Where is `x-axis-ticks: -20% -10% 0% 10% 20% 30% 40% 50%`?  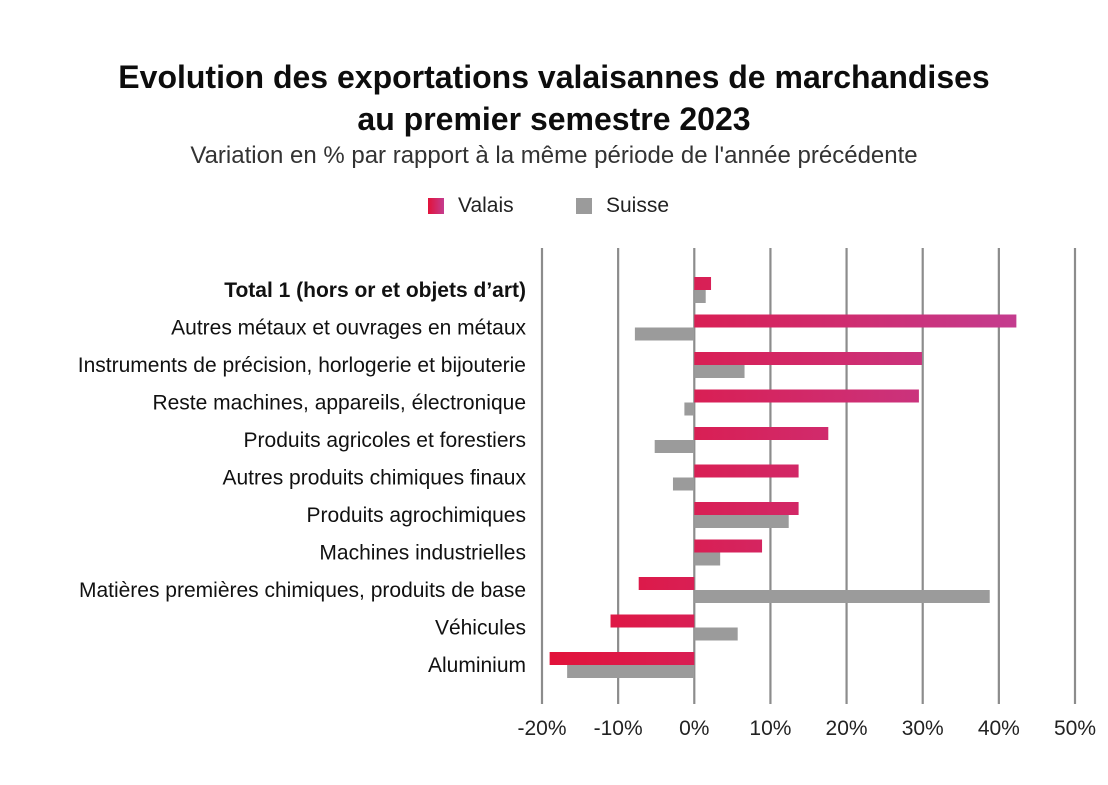
x-axis-ticks: -20% -10% 0% 10% 20% 30% 40% 50% is located at coordinates (806, 728).